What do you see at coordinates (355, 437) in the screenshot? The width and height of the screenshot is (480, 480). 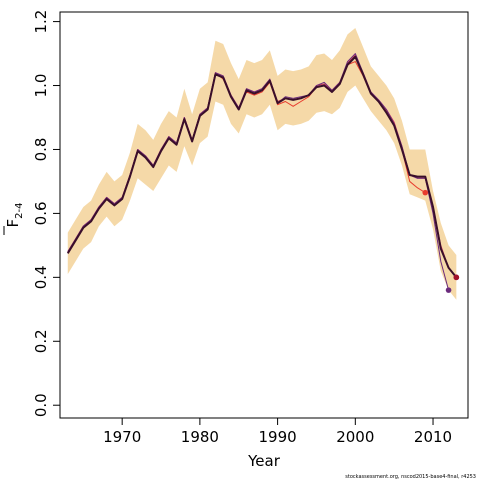 I see `x-tick-label-2000: 2000` at bounding box center [355, 437].